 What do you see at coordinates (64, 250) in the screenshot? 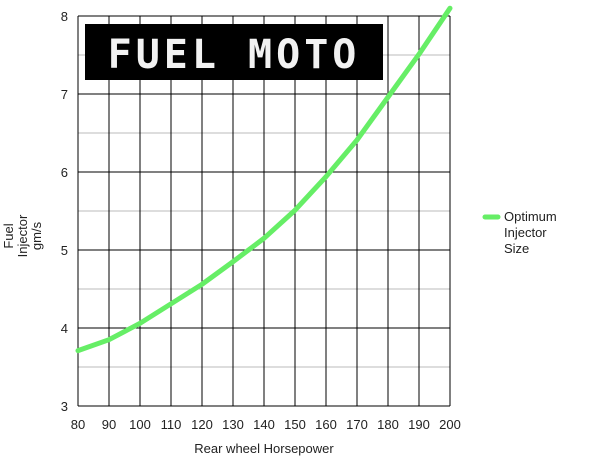
I see `y-tick-label: 5` at bounding box center [64, 250].